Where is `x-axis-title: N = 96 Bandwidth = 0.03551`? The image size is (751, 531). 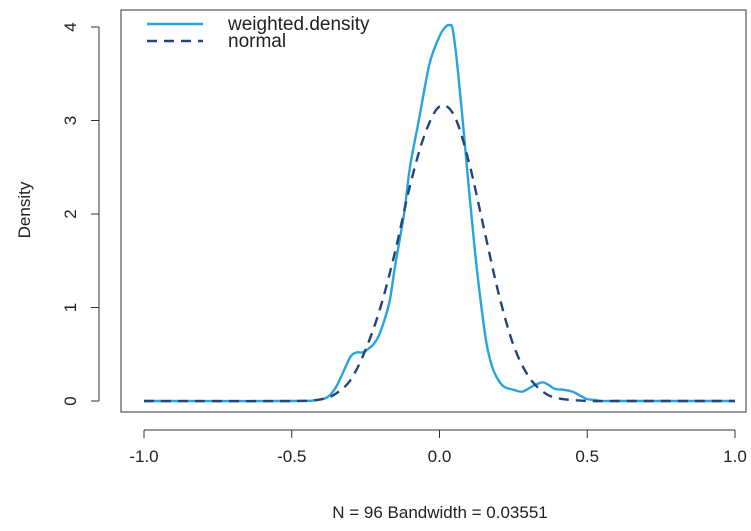 x-axis-title: N = 96 Bandwidth = 0.03551 is located at coordinates (440, 512).